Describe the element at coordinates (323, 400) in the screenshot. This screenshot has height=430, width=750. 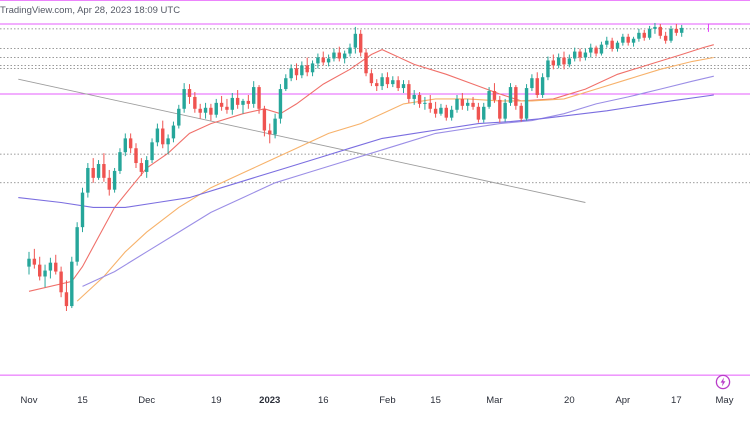
I see `x-tick-label: 16` at that location.